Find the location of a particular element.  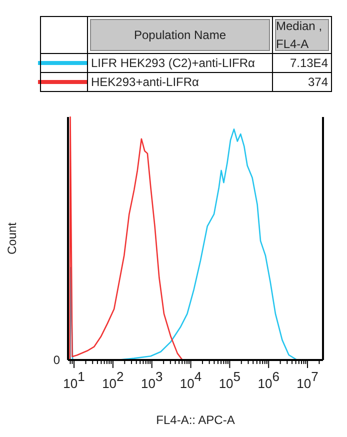

x-axis-title: FL4-A:: APC-A is located at coordinates (195, 420).